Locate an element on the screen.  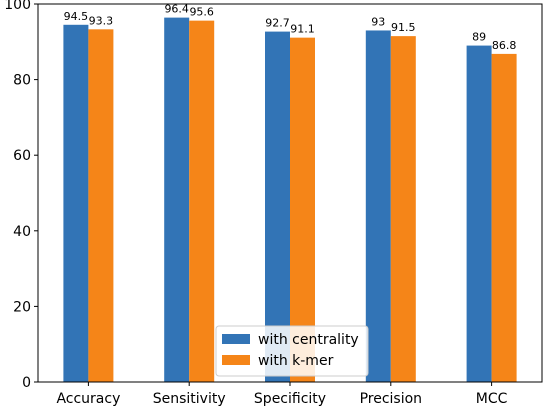
bar-value-label: 86.8 is located at coordinates (504, 45).